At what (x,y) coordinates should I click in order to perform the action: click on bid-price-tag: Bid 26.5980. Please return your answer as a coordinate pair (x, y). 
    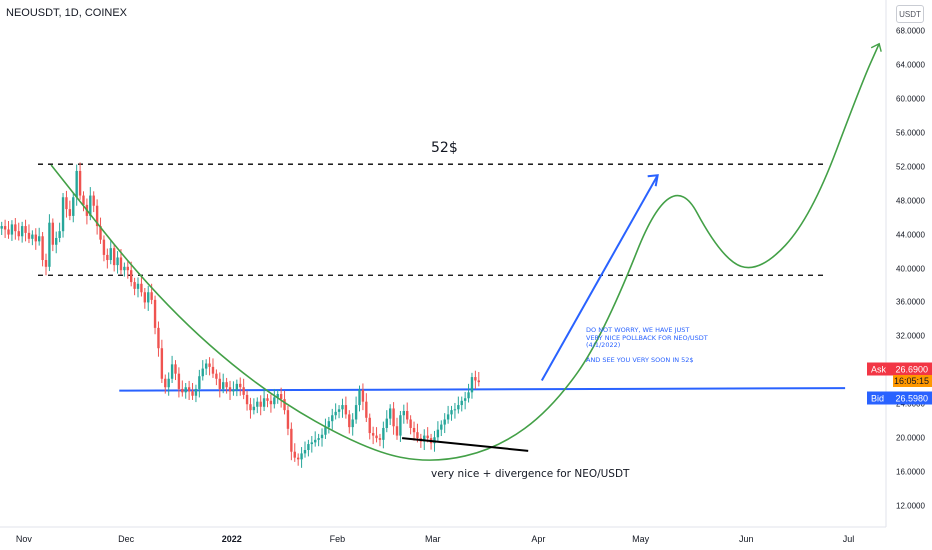
    Looking at the image, I should click on (899, 398).